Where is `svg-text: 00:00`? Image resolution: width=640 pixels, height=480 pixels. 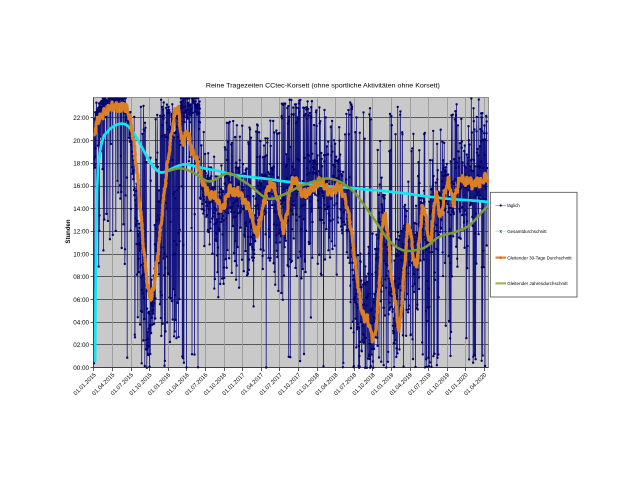
svg-text: 00:00 is located at coordinates (81, 368).